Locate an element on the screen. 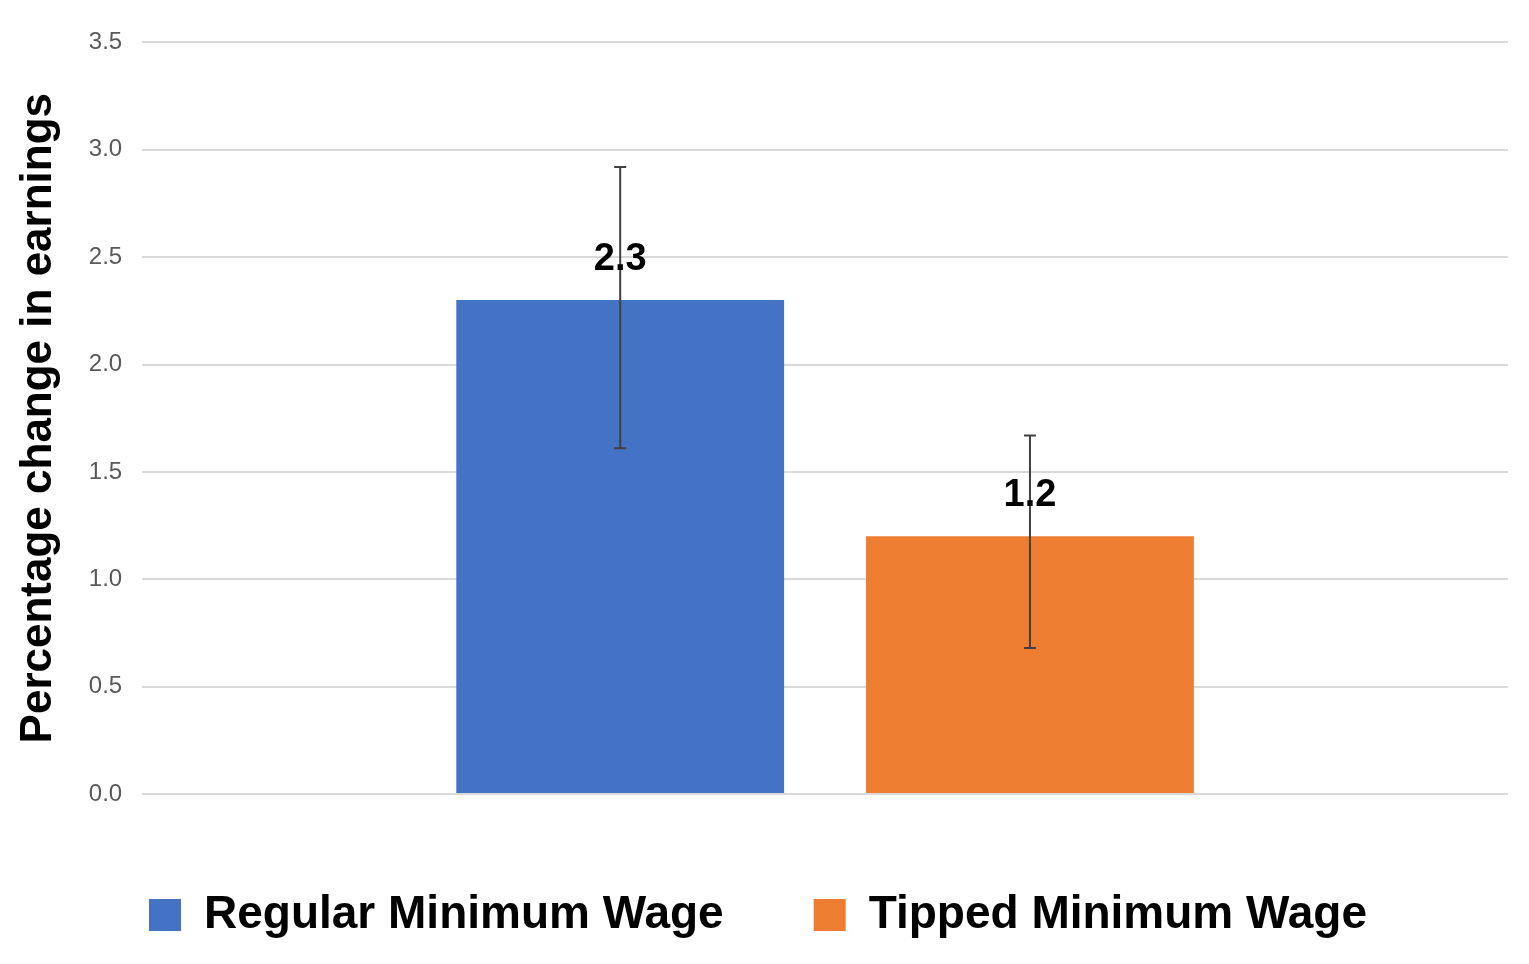 Image resolution: width=1529 pixels, height=964 pixels. legend-label: Regular Minimum Wage is located at coordinates (463, 911).